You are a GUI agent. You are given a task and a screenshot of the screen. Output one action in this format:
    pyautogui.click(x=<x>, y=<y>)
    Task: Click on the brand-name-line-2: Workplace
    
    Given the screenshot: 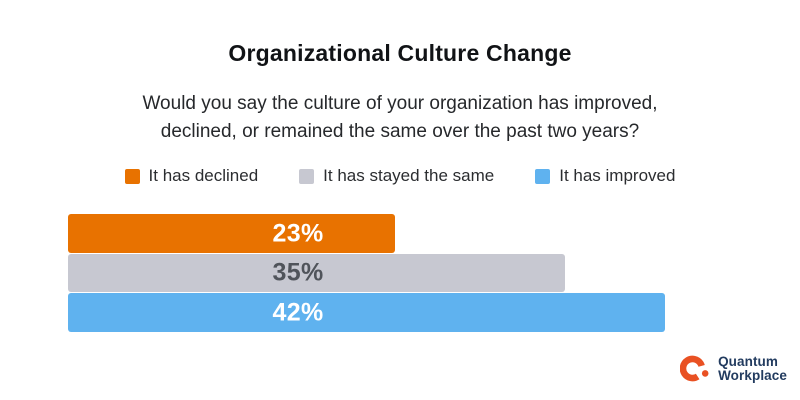 What is the action you would take?
    pyautogui.click(x=752, y=375)
    